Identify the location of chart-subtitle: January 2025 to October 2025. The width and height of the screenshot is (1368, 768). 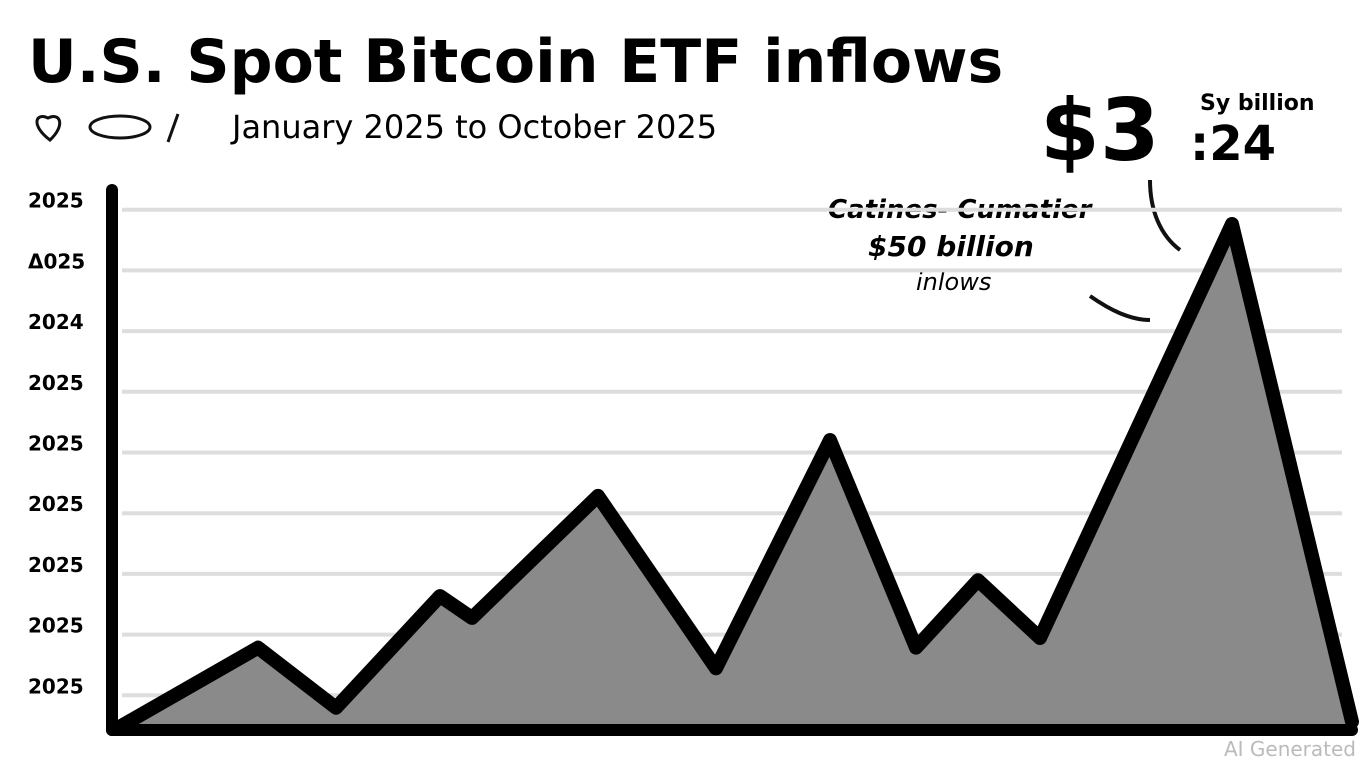
(473, 127).